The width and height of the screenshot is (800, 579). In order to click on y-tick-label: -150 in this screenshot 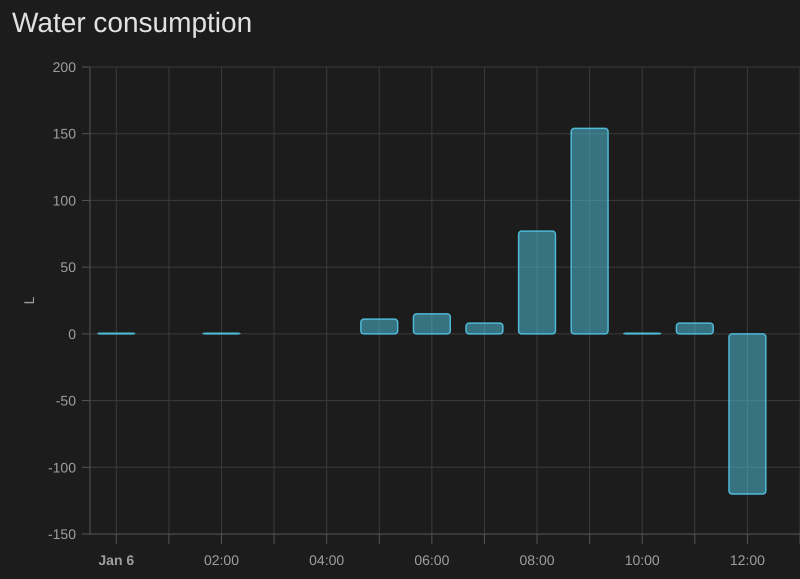, I will do `click(62, 534)`.